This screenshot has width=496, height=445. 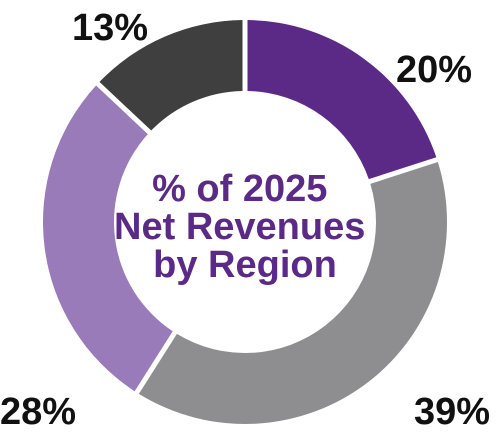 I want to click on slice-label-1: 20%, so click(x=434, y=70).